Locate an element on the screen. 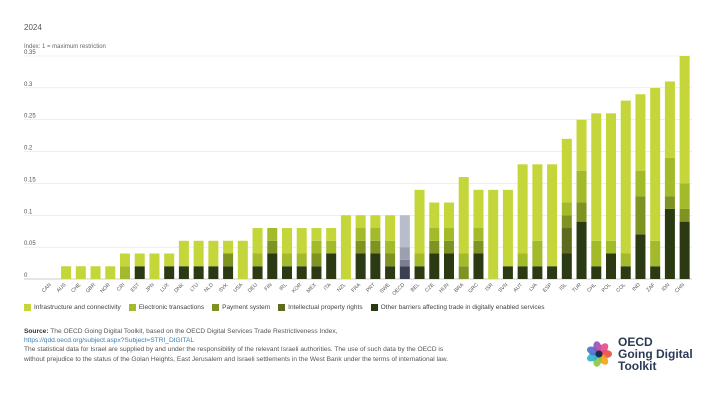  logo-center is located at coordinates (599, 354).